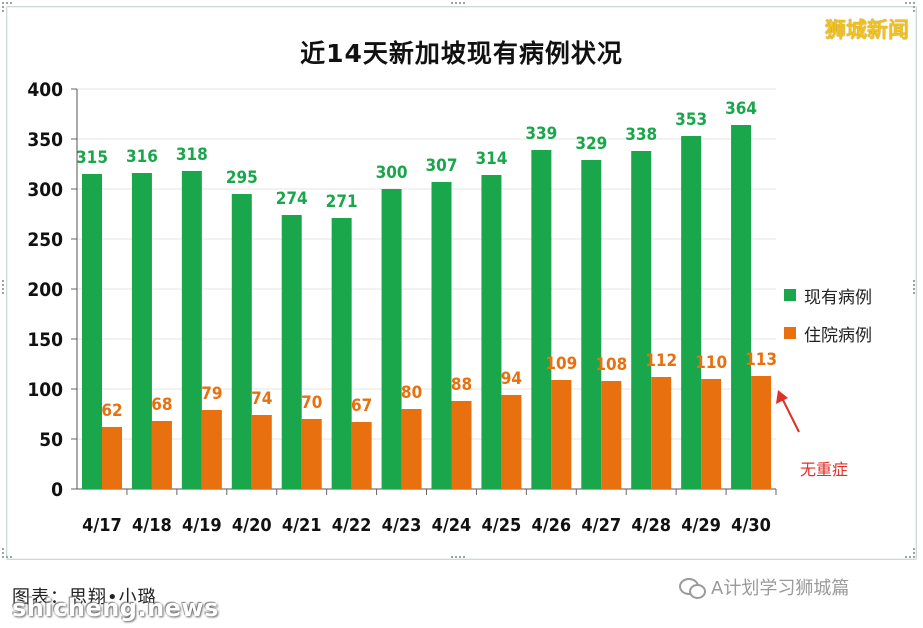  What do you see at coordinates (7, 287) in the screenshot?
I see `resize-handle-left` at bounding box center [7, 287].